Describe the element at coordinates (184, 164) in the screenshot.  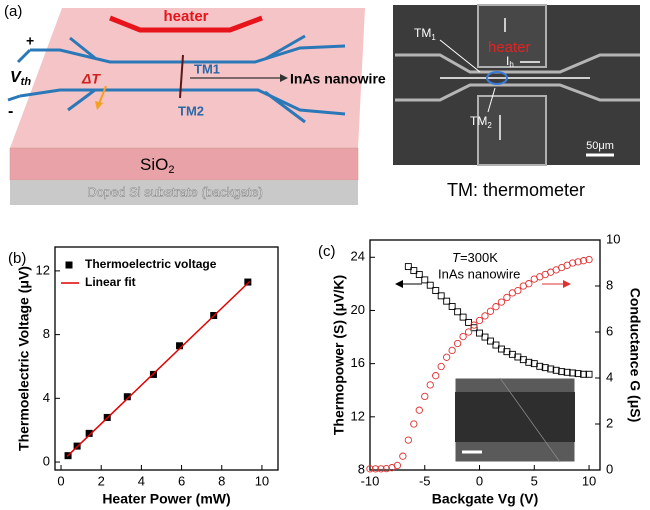
I see `oxide-front` at that location.